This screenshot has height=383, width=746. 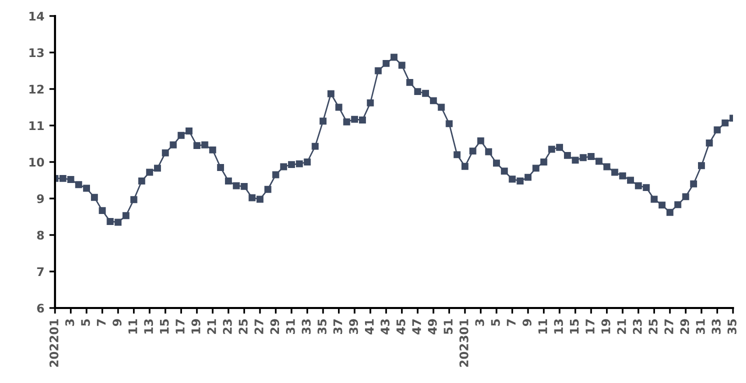 I want to click on x-tick-label: 39, so click(x=353, y=326).